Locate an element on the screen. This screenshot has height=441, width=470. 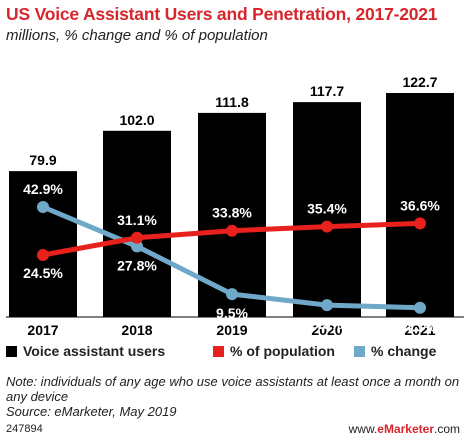
legend-item-population: % of population is located at coordinates (274, 351).